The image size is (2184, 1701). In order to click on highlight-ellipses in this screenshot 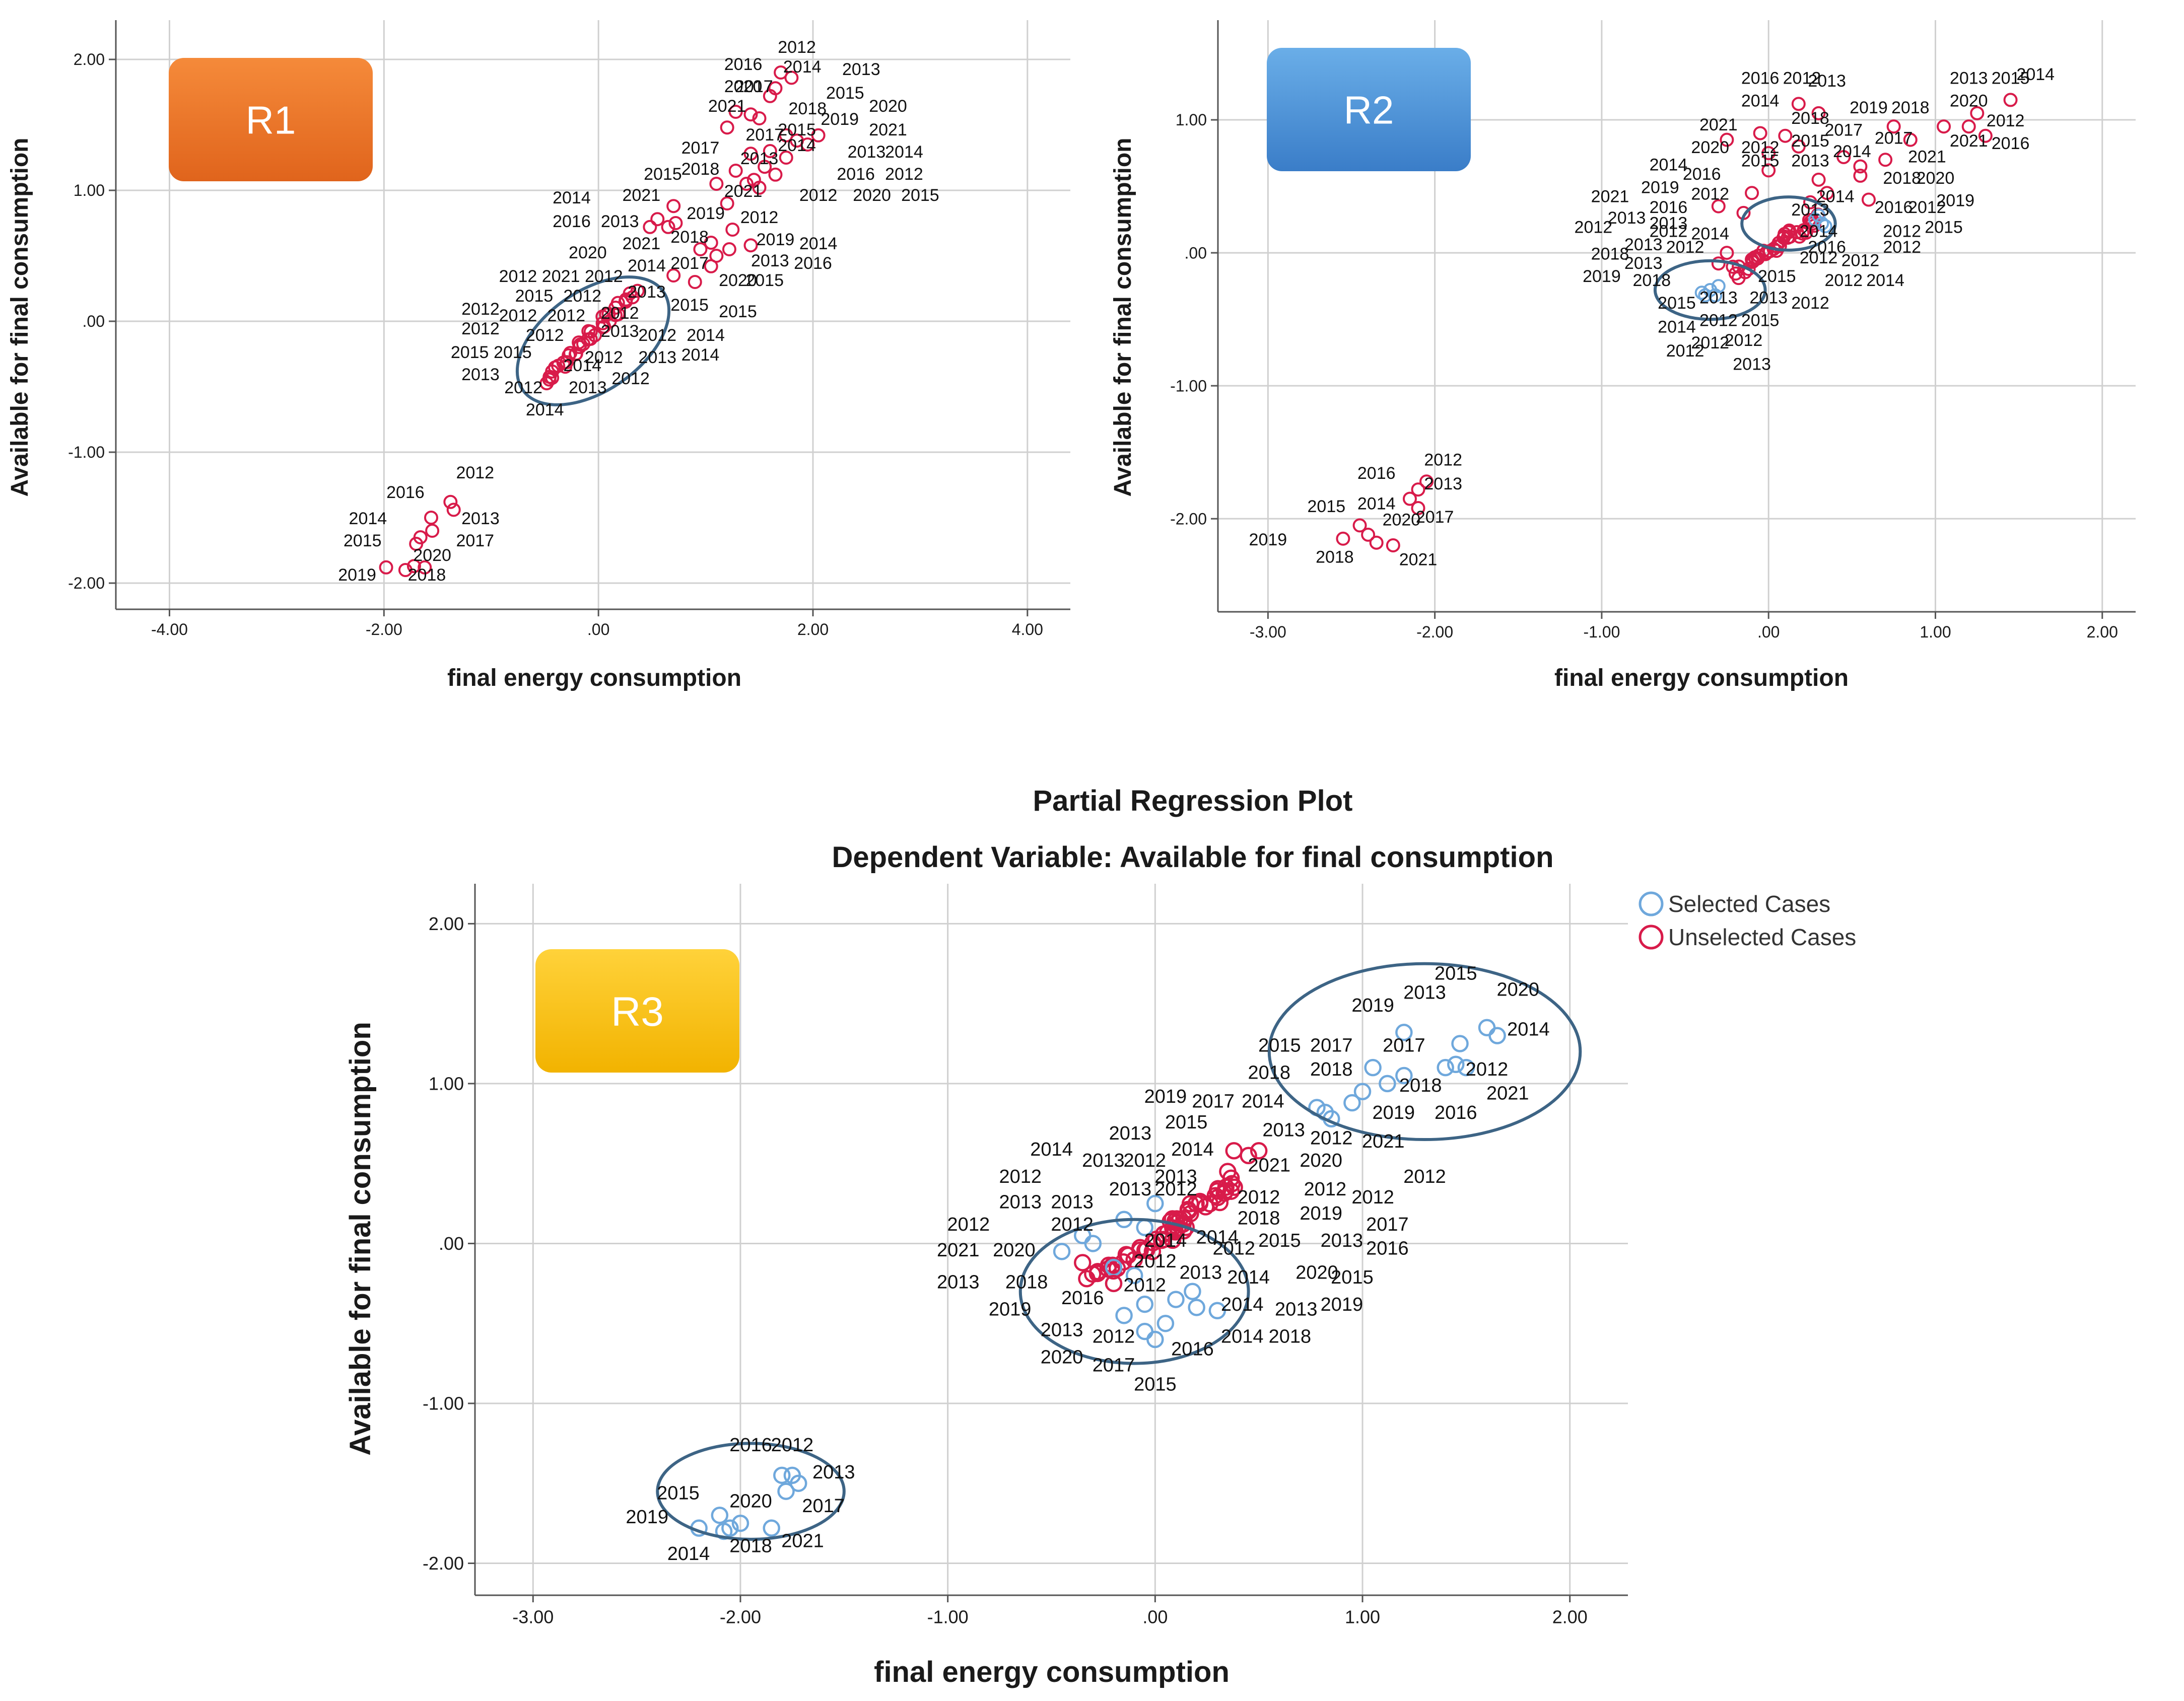, I will do `click(593, 340)`.